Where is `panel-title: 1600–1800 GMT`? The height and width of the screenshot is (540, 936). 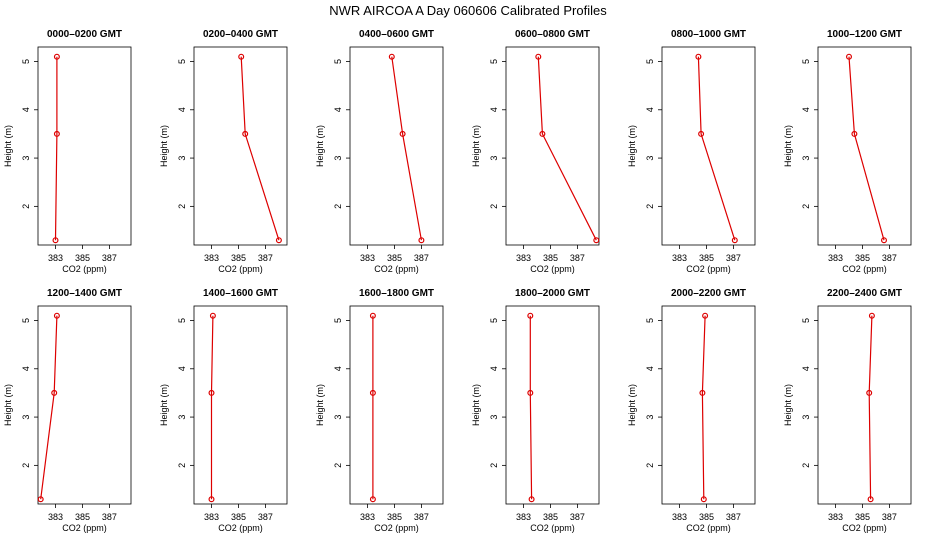 panel-title: 1600–1800 GMT is located at coordinates (396, 293).